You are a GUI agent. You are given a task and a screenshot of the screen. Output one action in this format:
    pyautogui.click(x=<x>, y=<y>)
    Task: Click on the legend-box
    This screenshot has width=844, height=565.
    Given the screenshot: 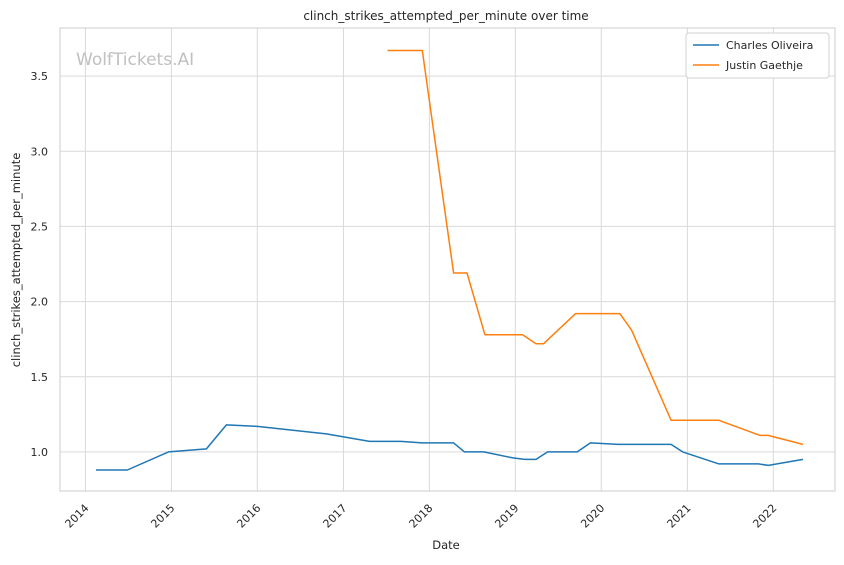 What is the action you would take?
    pyautogui.click(x=757, y=55)
    